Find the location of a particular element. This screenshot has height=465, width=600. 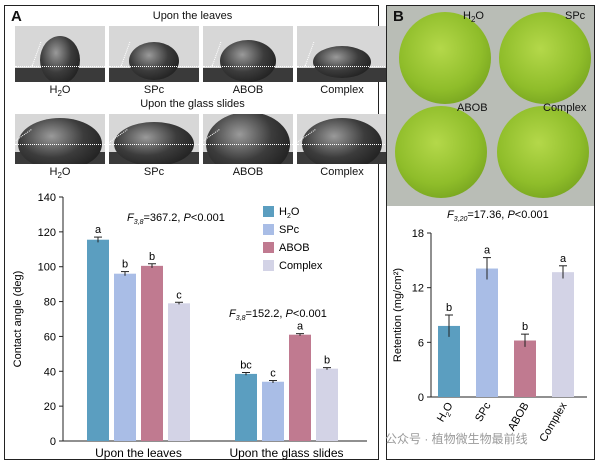

leaf-disc-spc is located at coordinates (545, 58).